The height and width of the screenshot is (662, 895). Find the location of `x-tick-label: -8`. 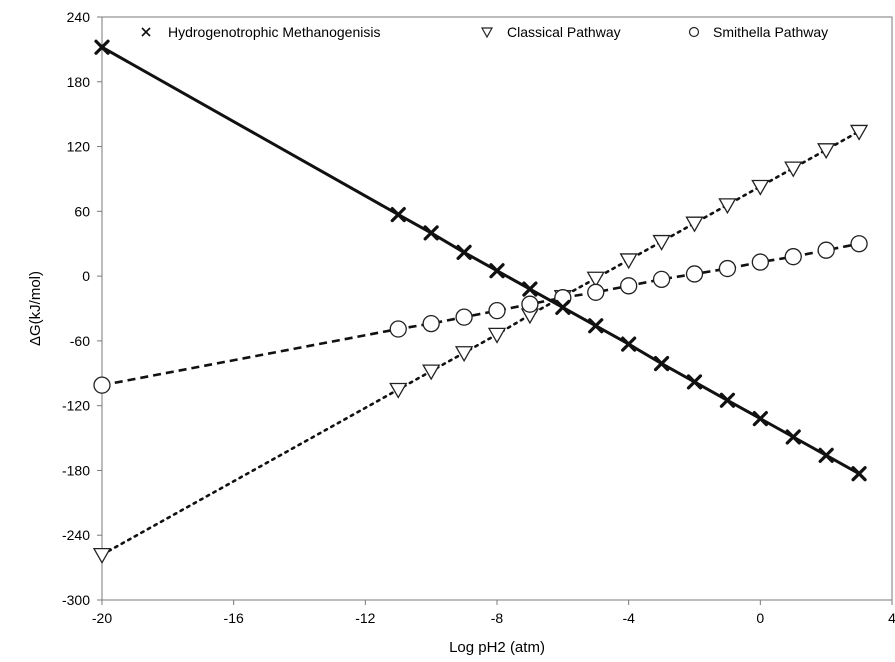

x-tick-label: -8 is located at coordinates (497, 618).